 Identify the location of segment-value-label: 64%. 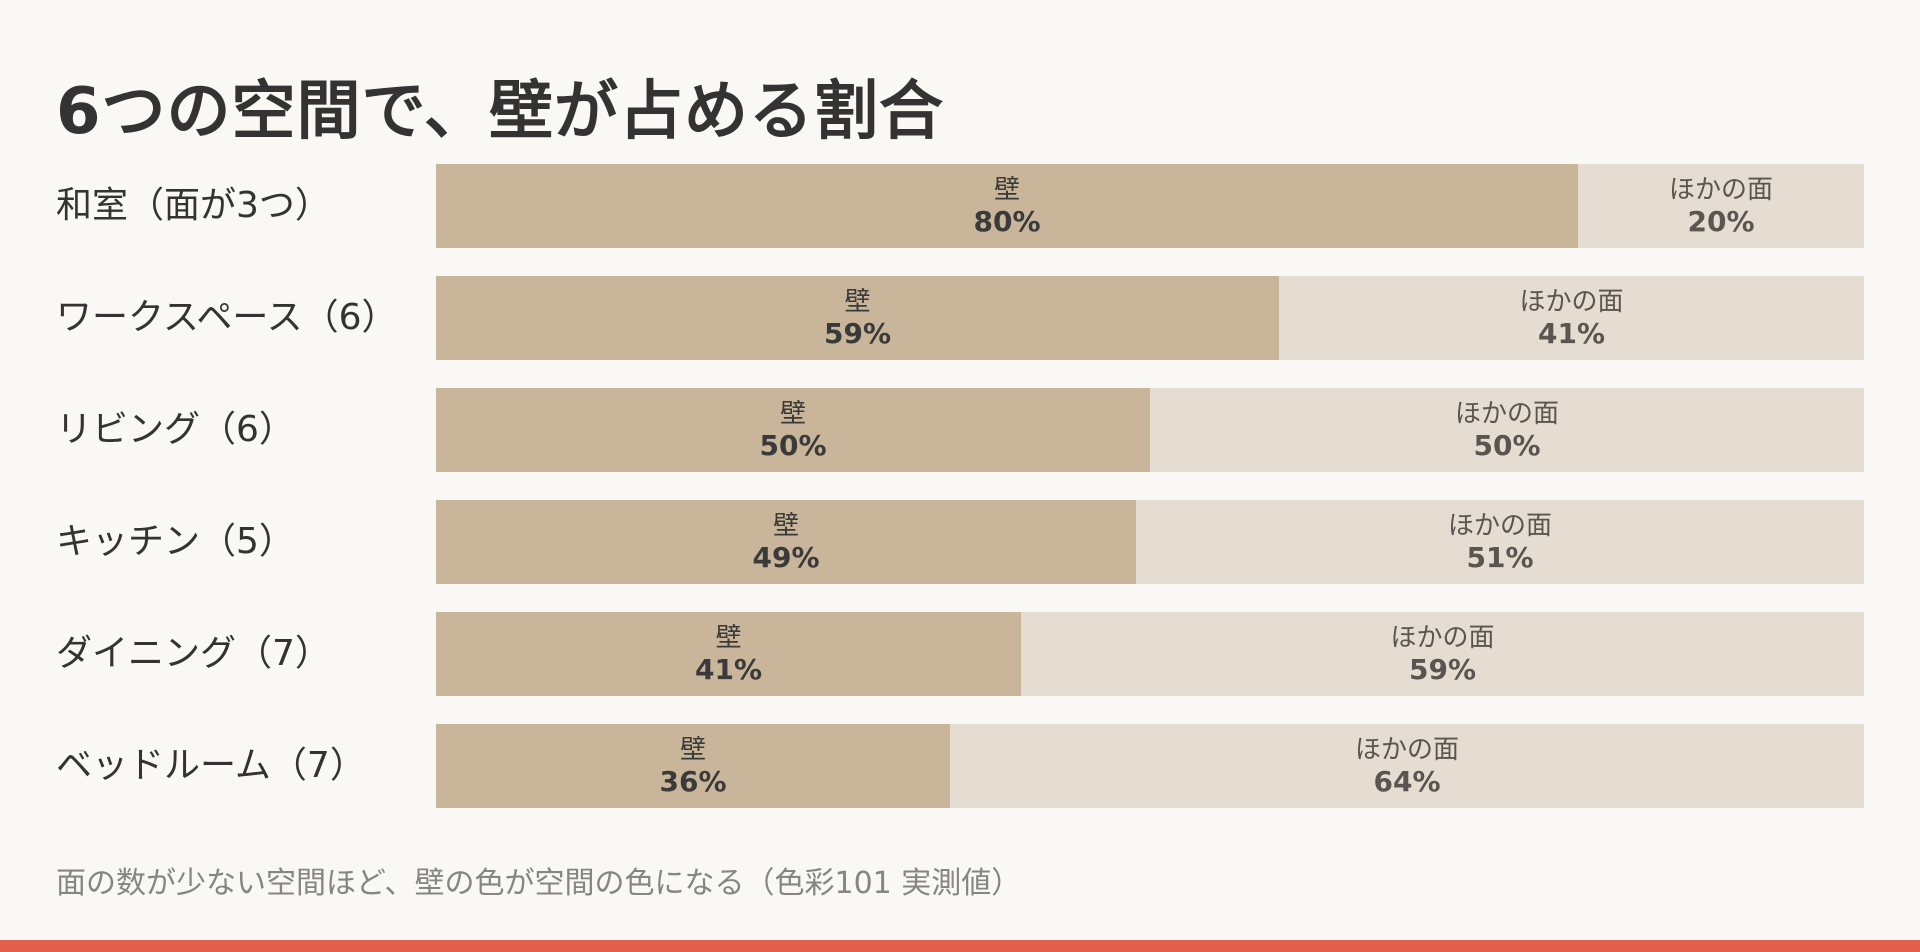
(1407, 781).